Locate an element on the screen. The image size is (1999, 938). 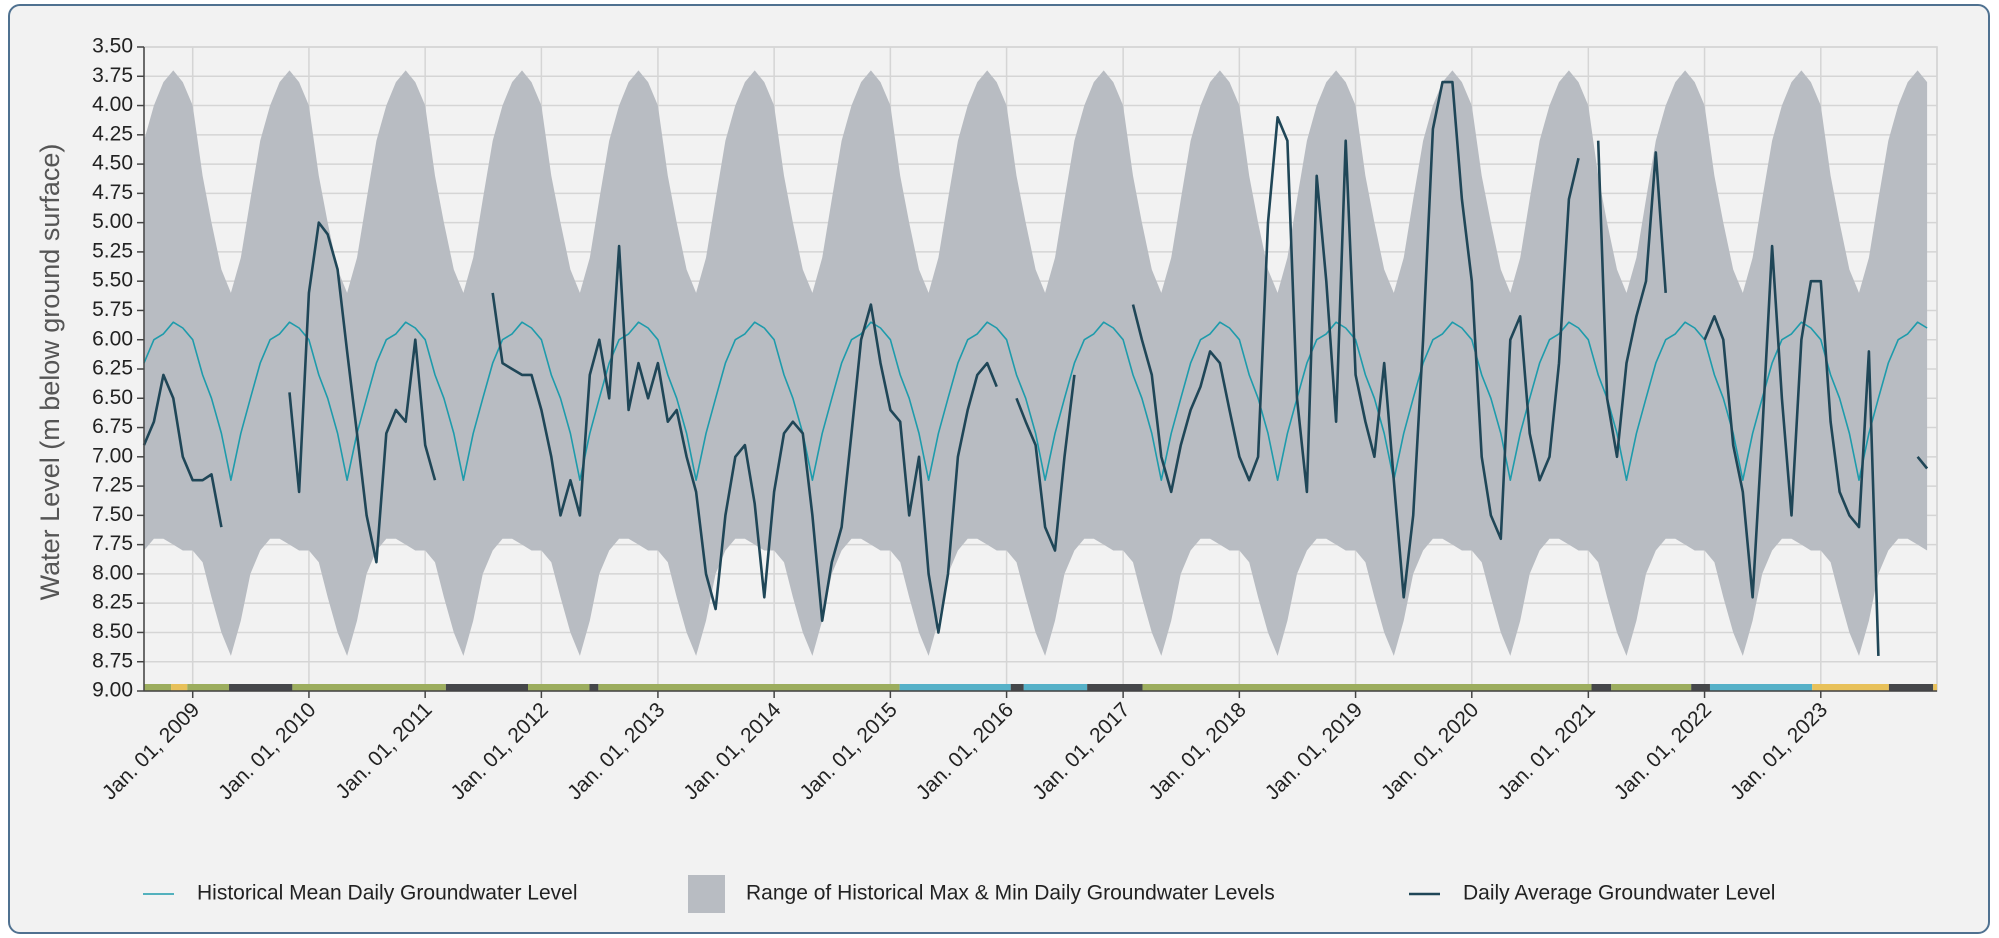
y-tick-label: 8.25 is located at coordinates (112, 602).